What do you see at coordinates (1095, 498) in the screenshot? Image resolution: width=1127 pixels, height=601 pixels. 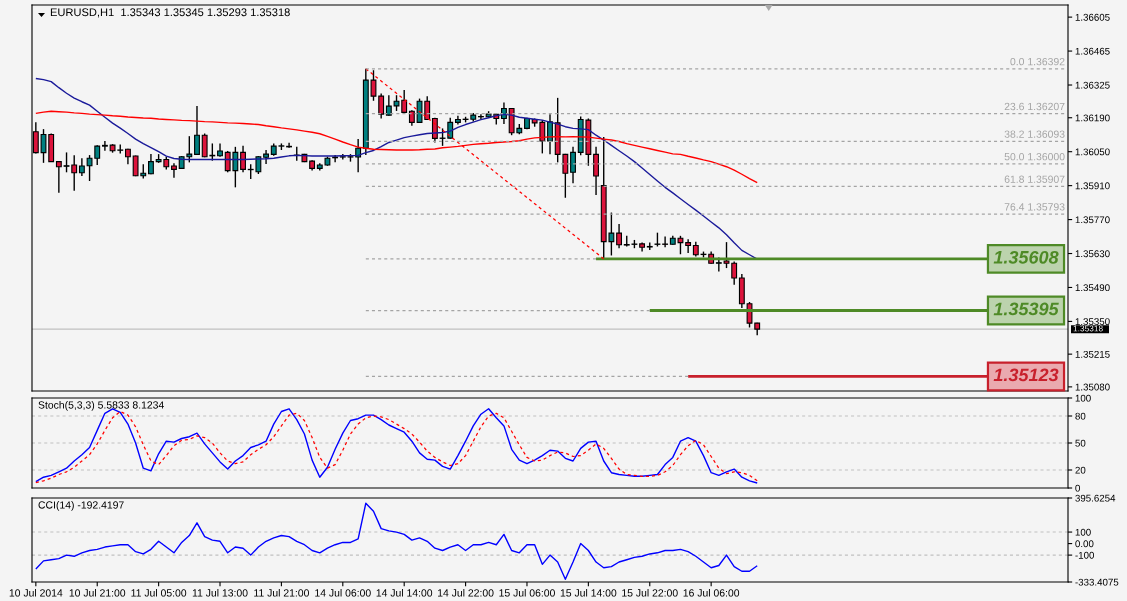 I see `y-tick-label: 395.6254` at bounding box center [1095, 498].